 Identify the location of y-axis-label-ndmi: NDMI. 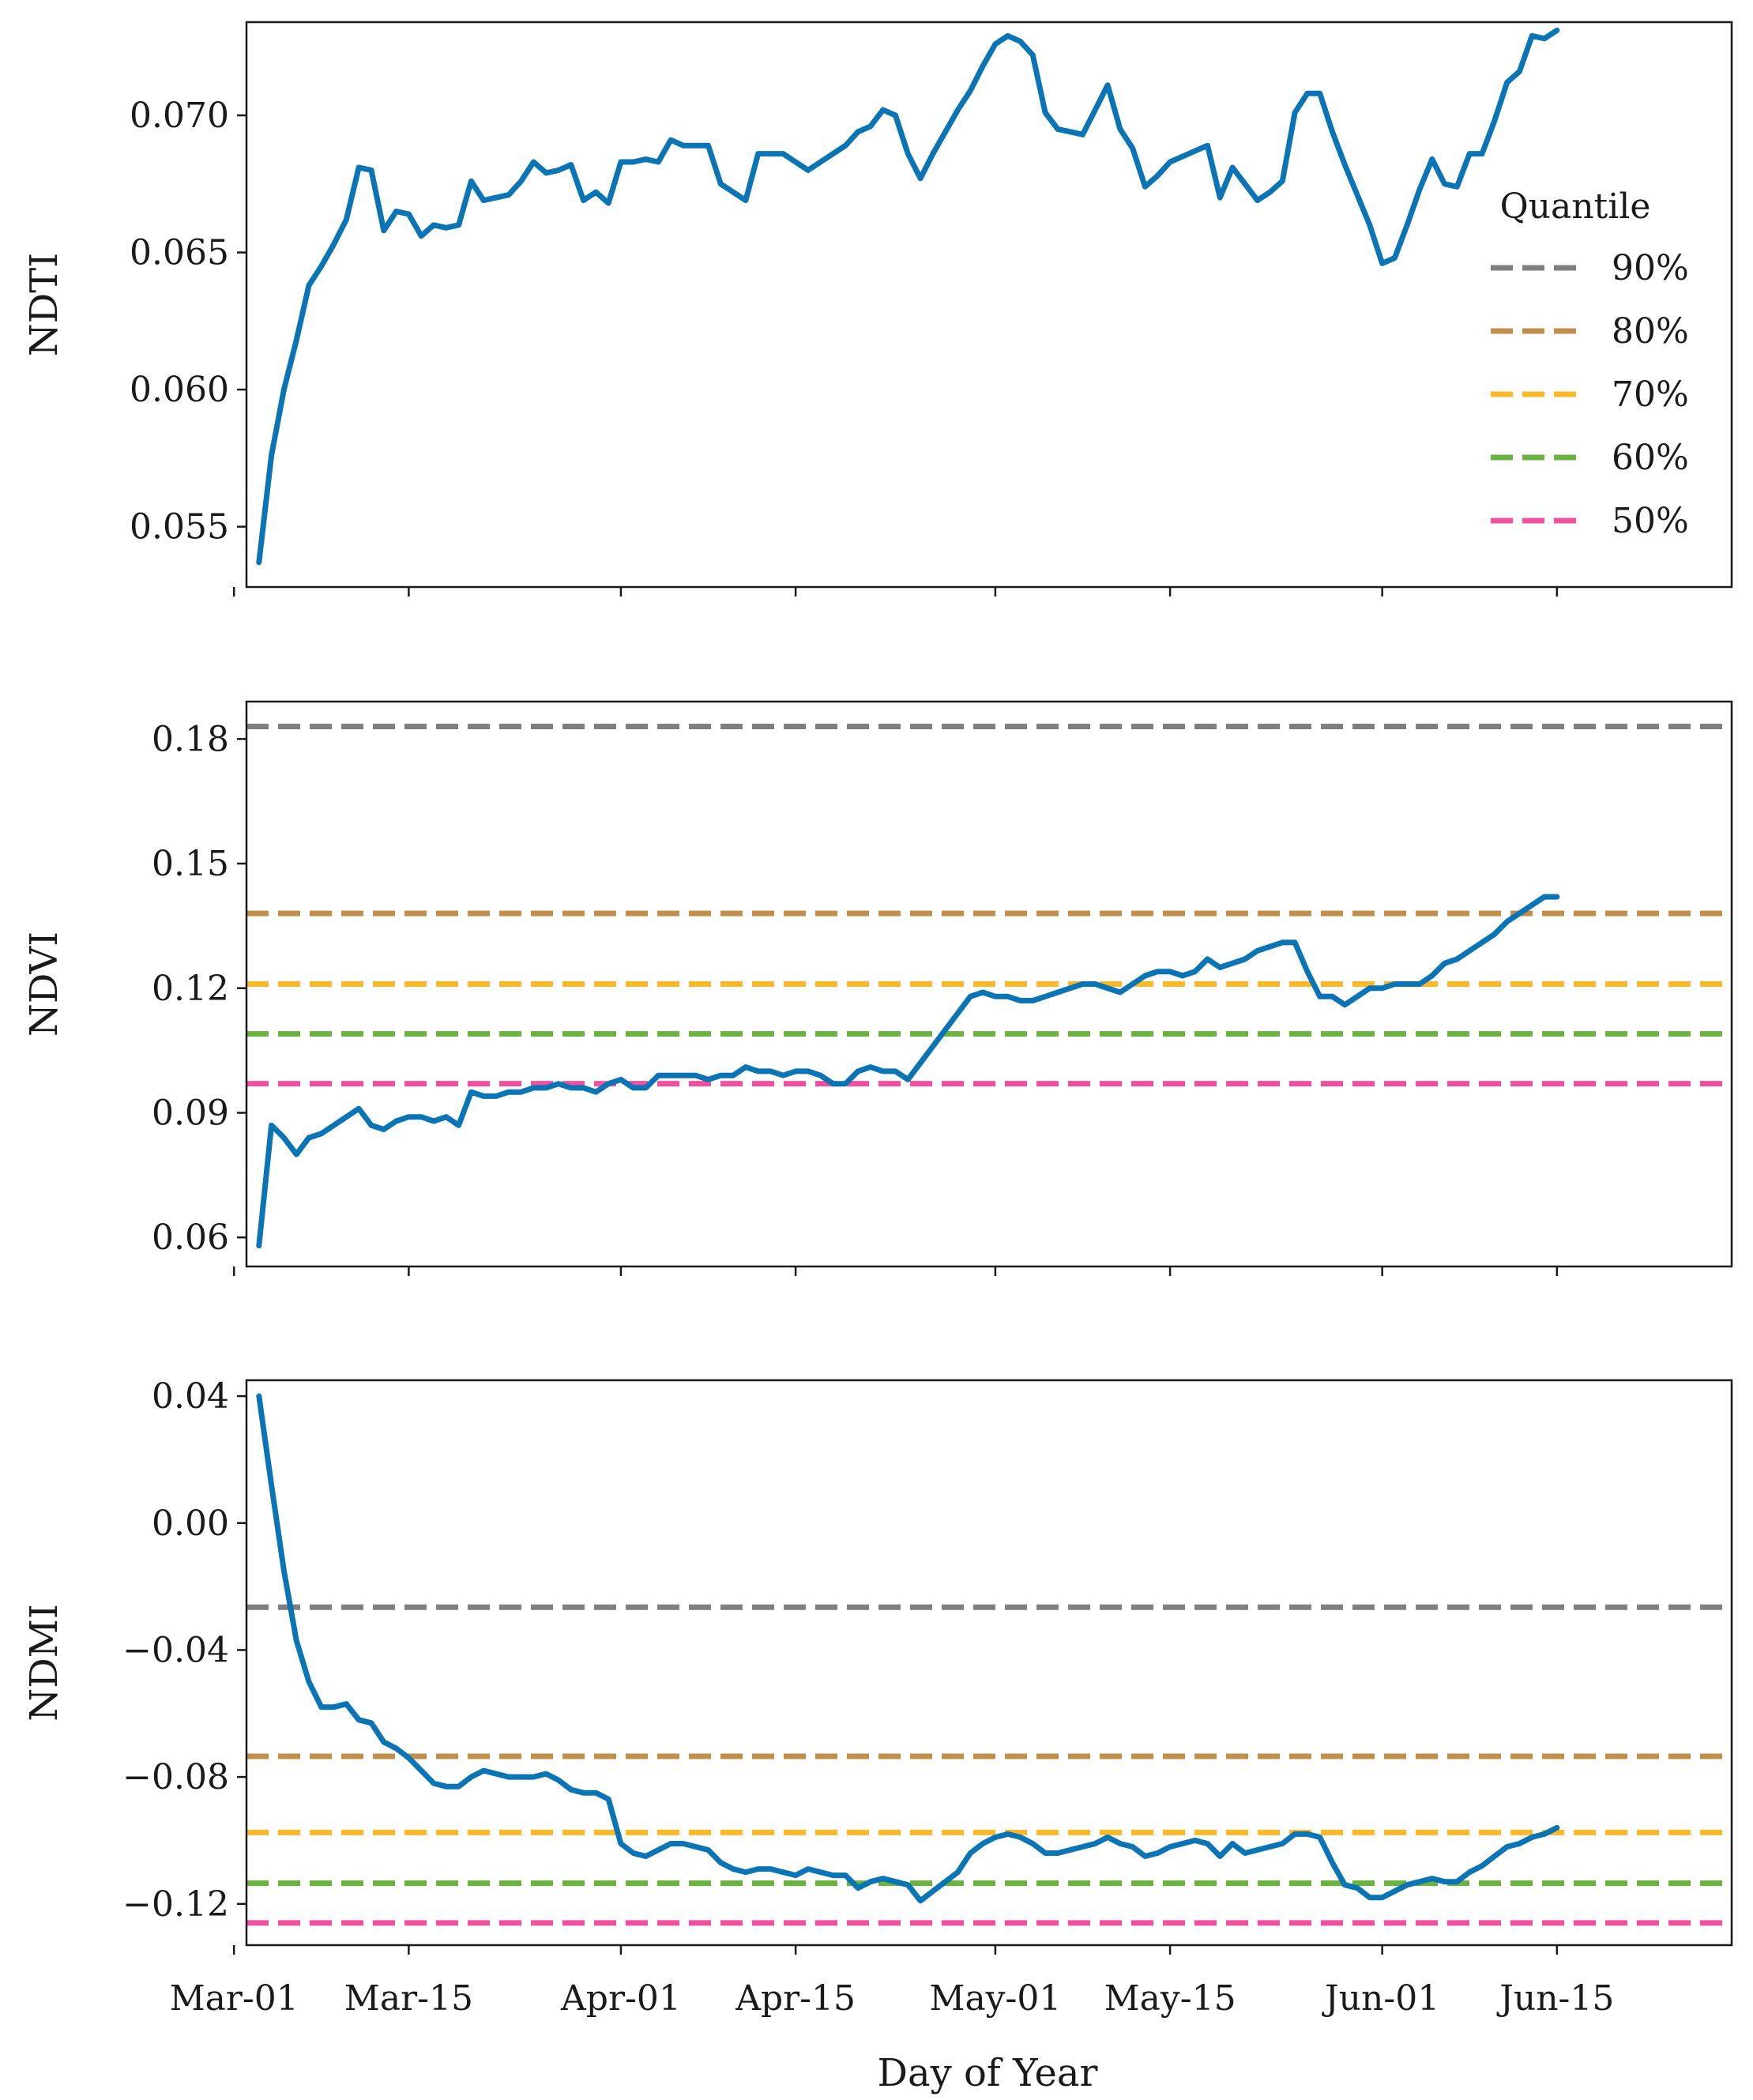
(44, 1663).